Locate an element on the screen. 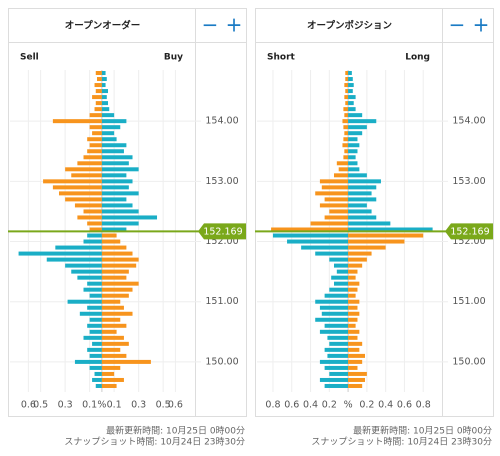 This screenshot has height=456, width=500. x-tick-label: 0.4 is located at coordinates (310, 405).